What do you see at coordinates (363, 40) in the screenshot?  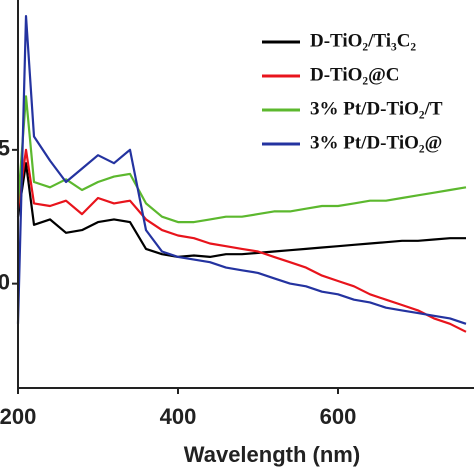 I see `legend-label: D-TiO₂/Ti₃C₂` at bounding box center [363, 40].